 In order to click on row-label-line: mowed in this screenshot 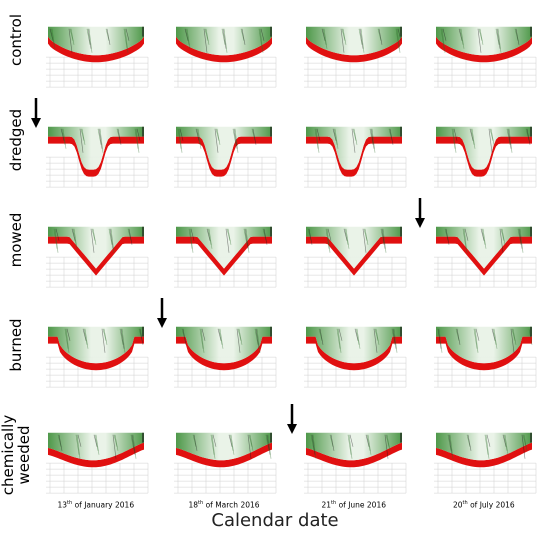, I will do `click(16, 240)`.